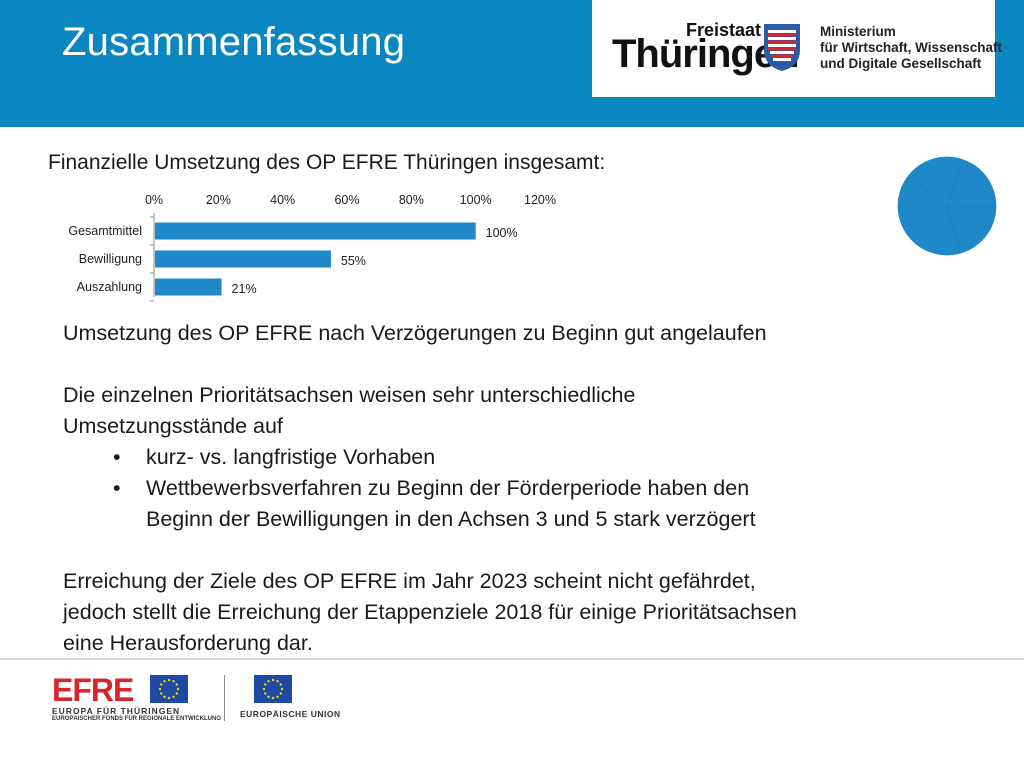  I want to click on ministry-line: für Wirtschaft, Wissenschaft, so click(911, 47).